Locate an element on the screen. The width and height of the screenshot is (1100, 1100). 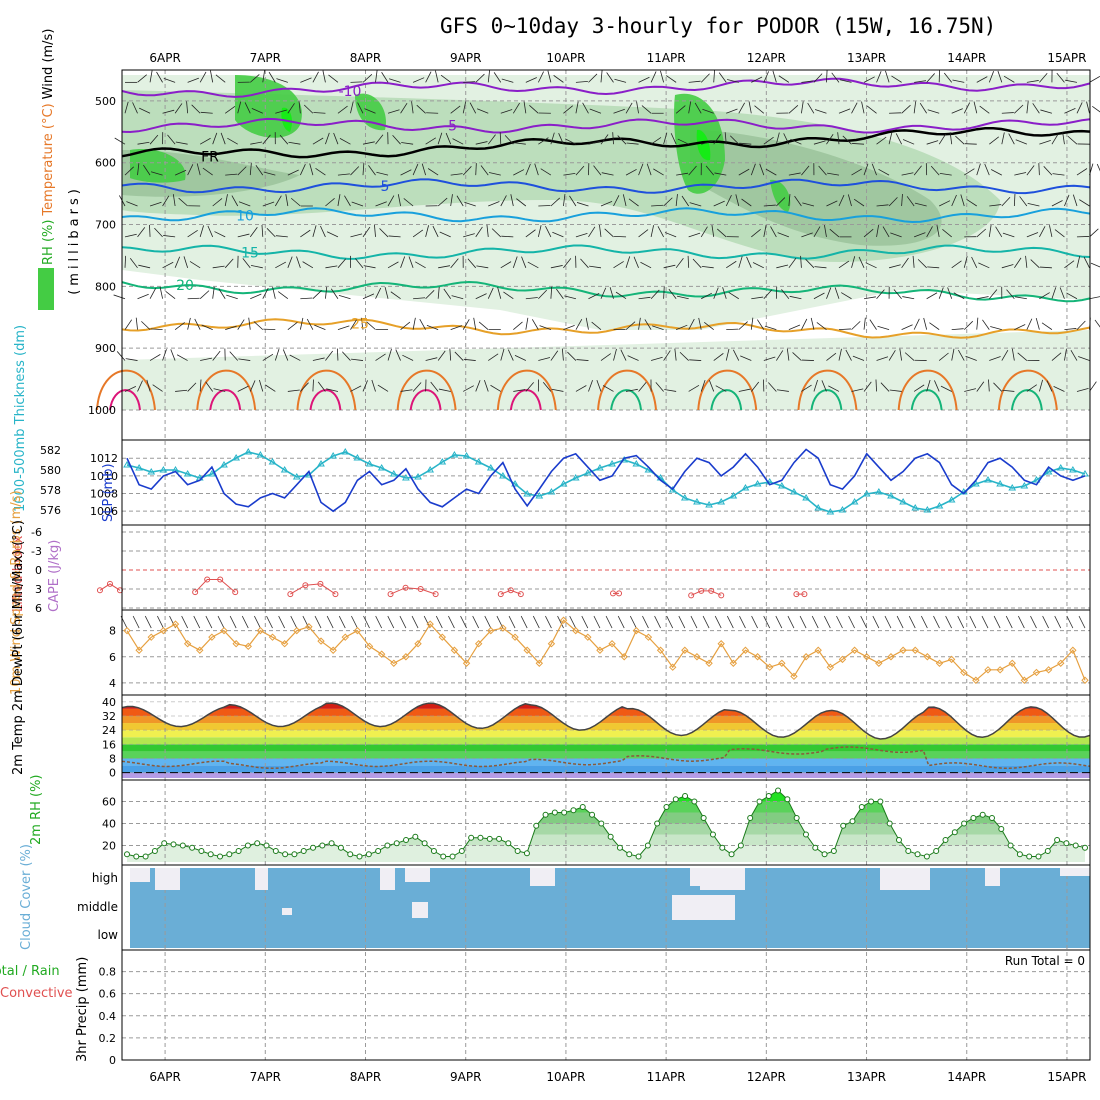
temp-tick-label: 0 is located at coordinates (112, 773).